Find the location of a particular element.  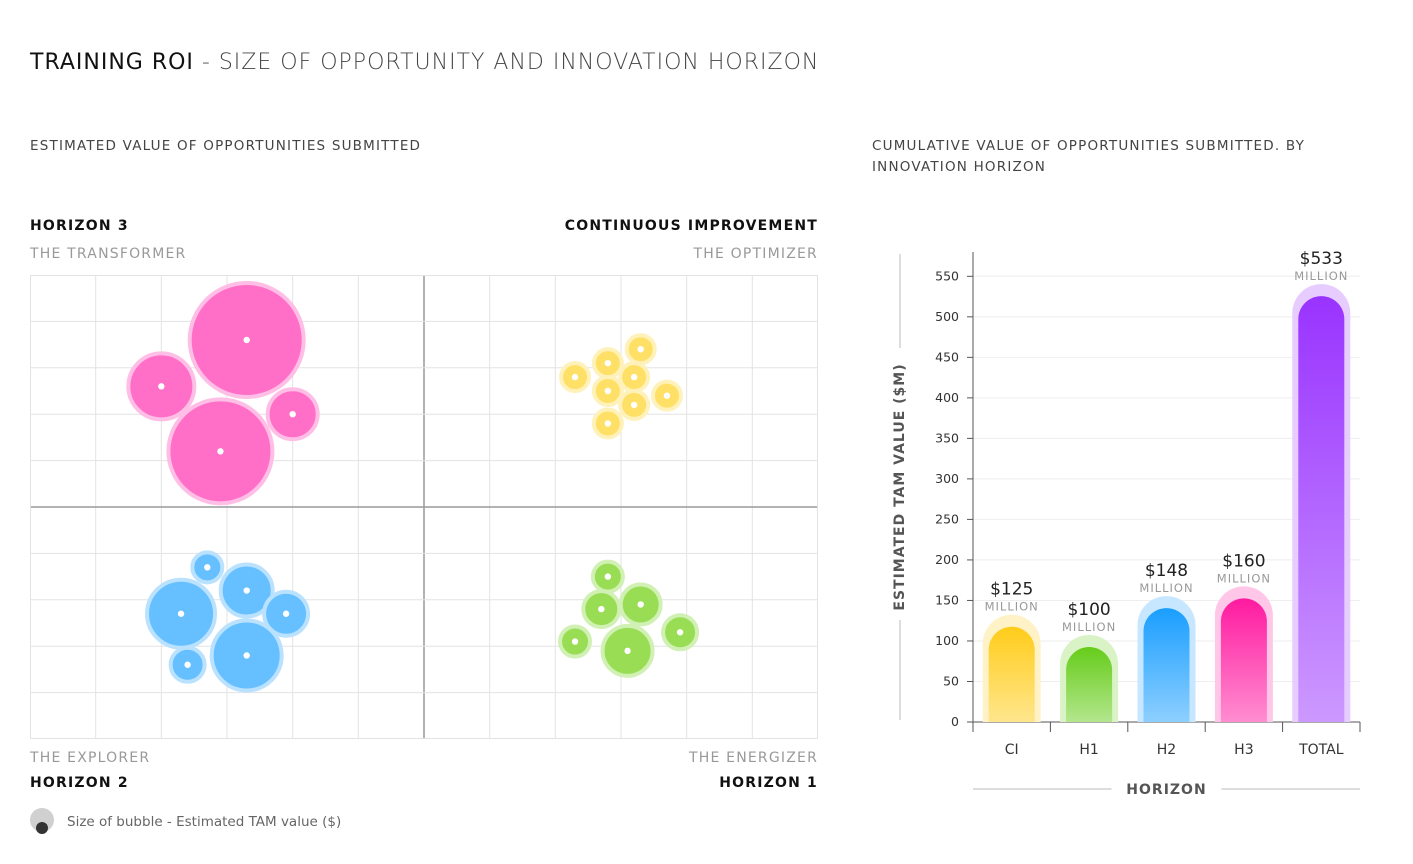

x-tick-label: H3 is located at coordinates (1243, 750).